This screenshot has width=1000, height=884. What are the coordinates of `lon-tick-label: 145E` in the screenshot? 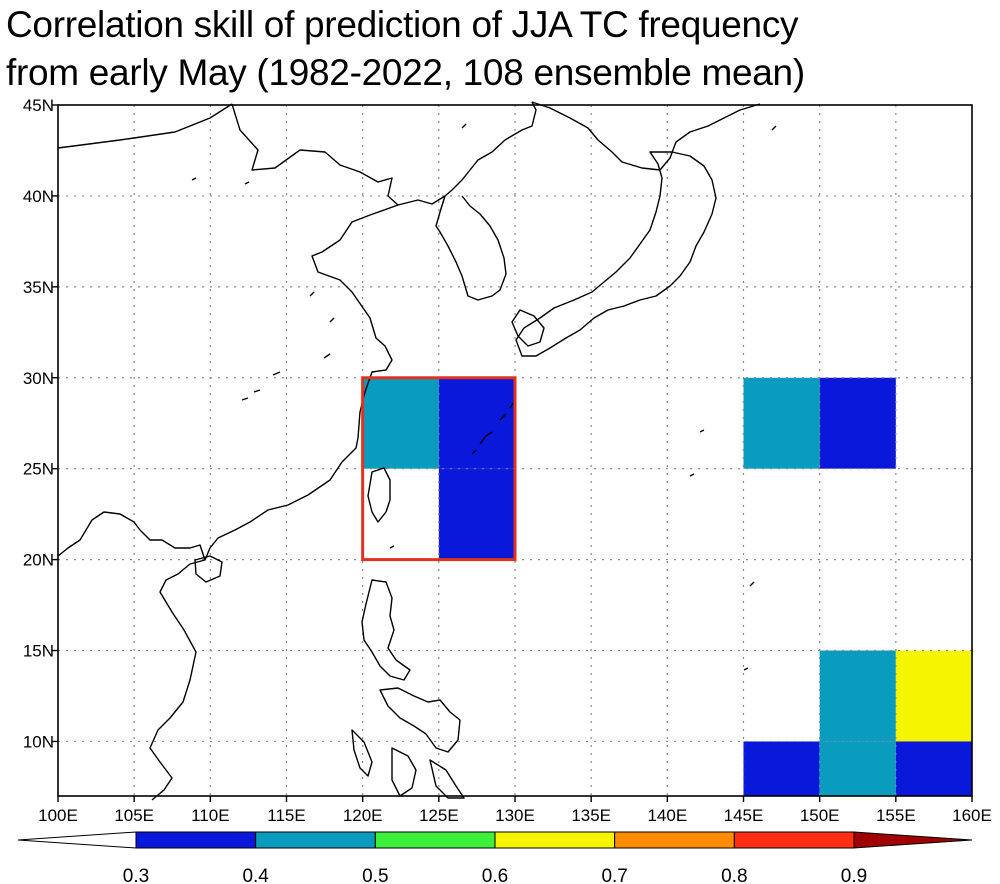 It's located at (744, 815).